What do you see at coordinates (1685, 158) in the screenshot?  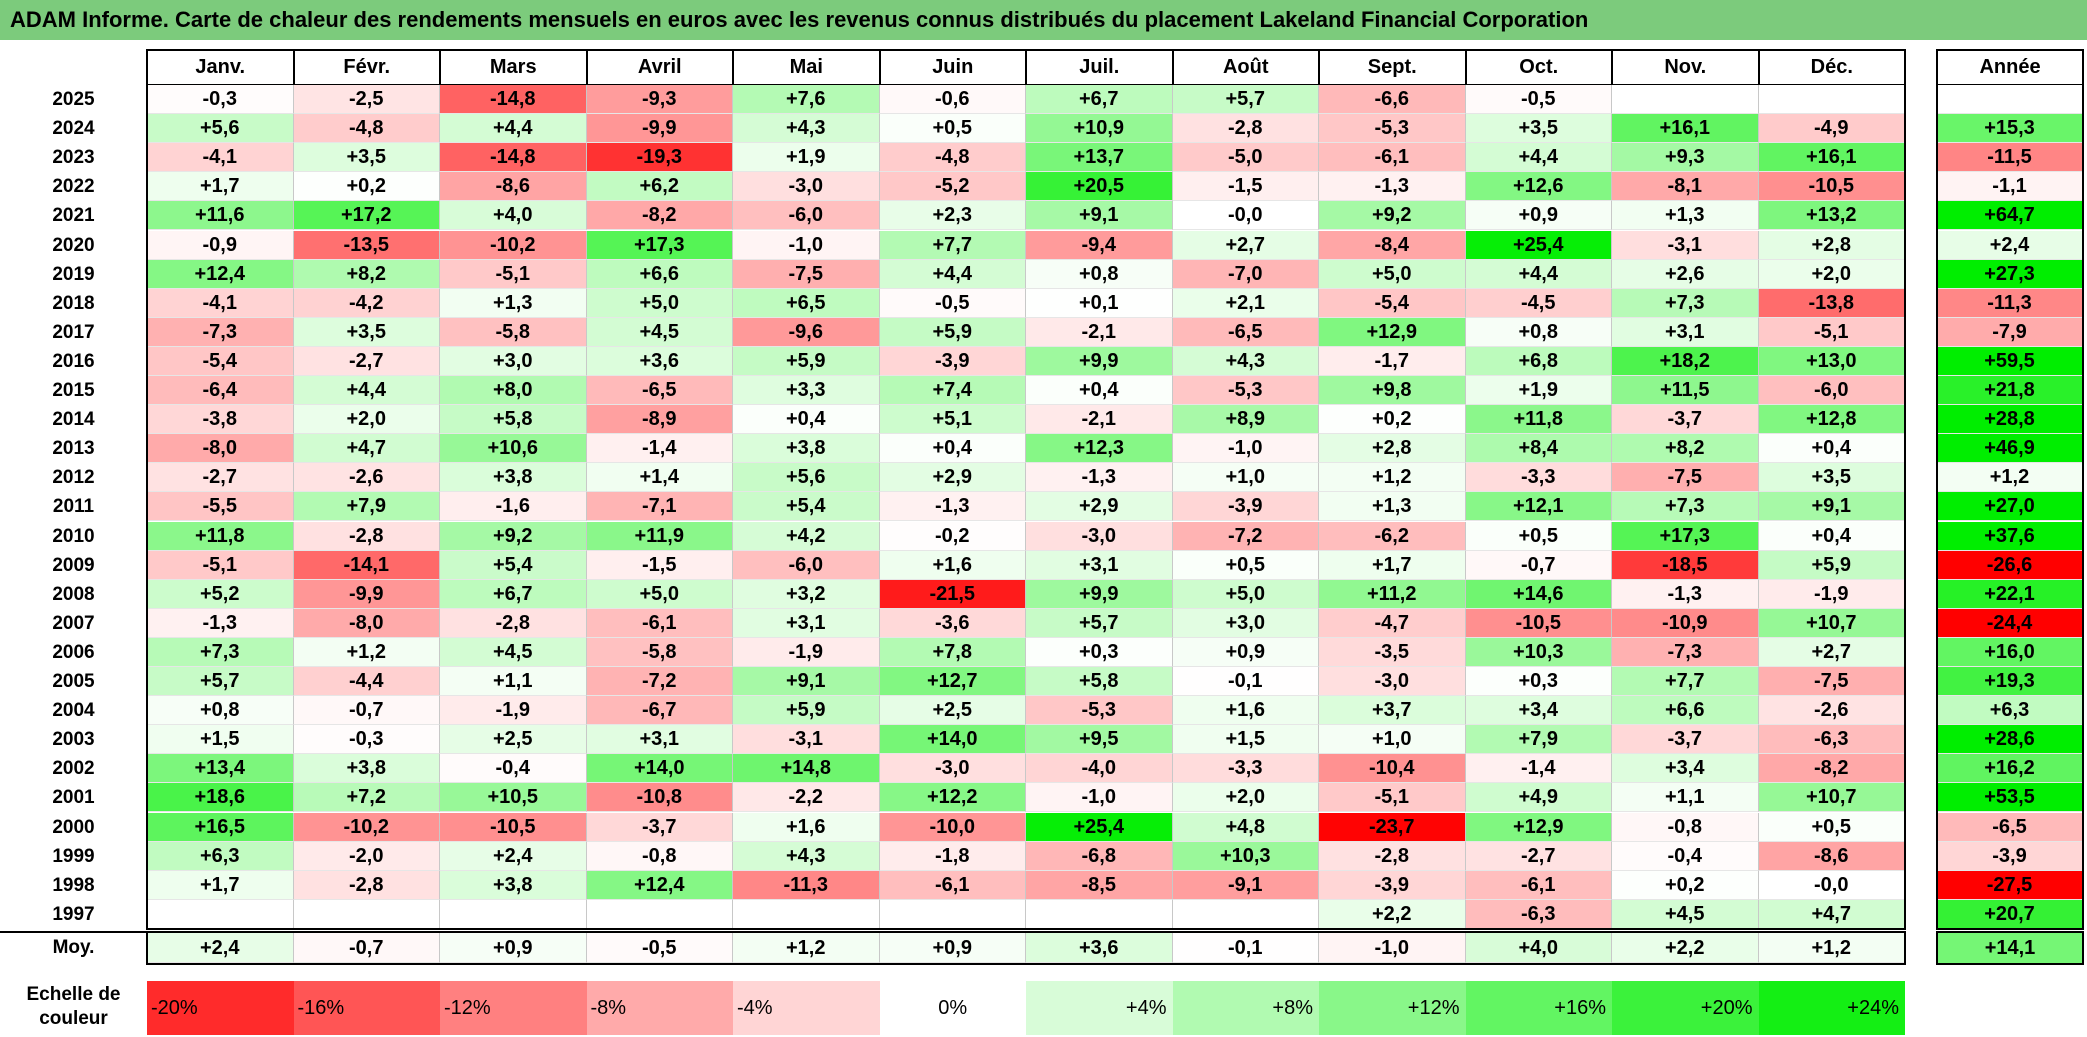 I see `heatmap-cell: +9,3` at bounding box center [1685, 158].